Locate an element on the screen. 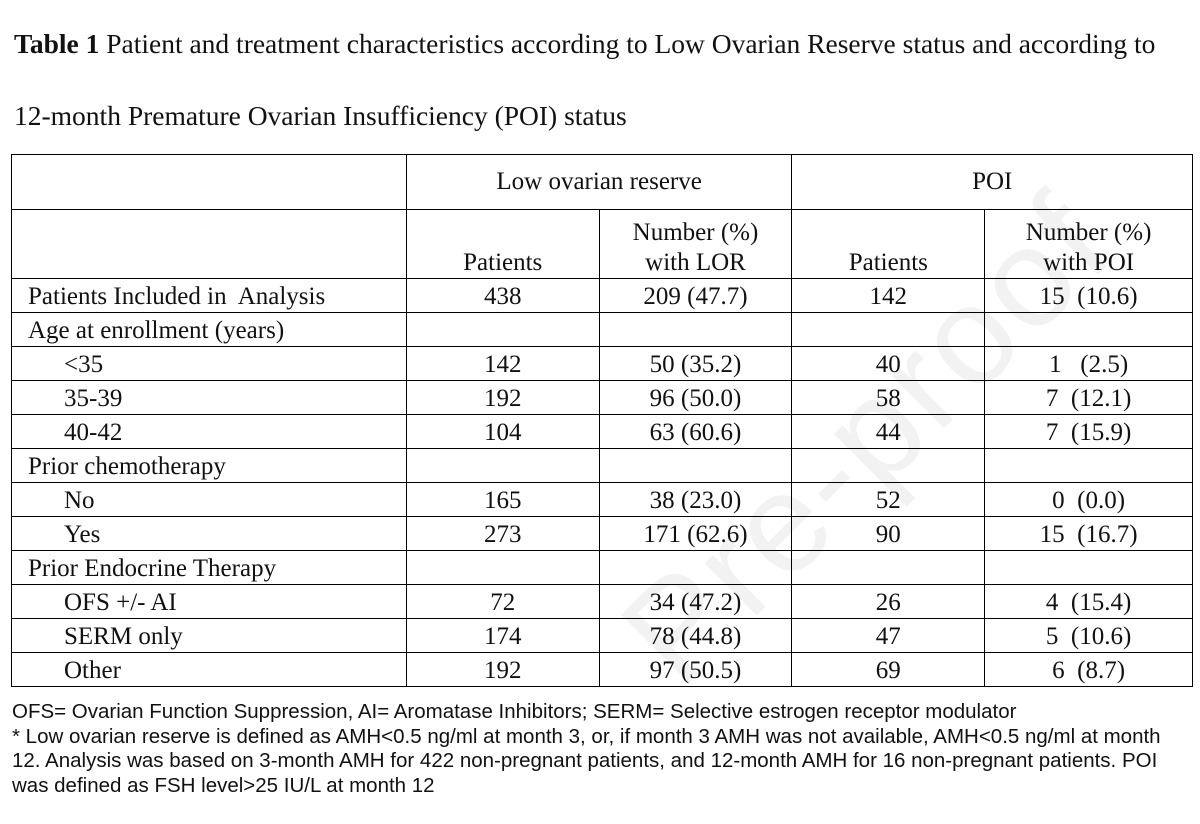 Image resolution: width=1200 pixels, height=824 pixels. col-header-line: with LOR is located at coordinates (695, 262).